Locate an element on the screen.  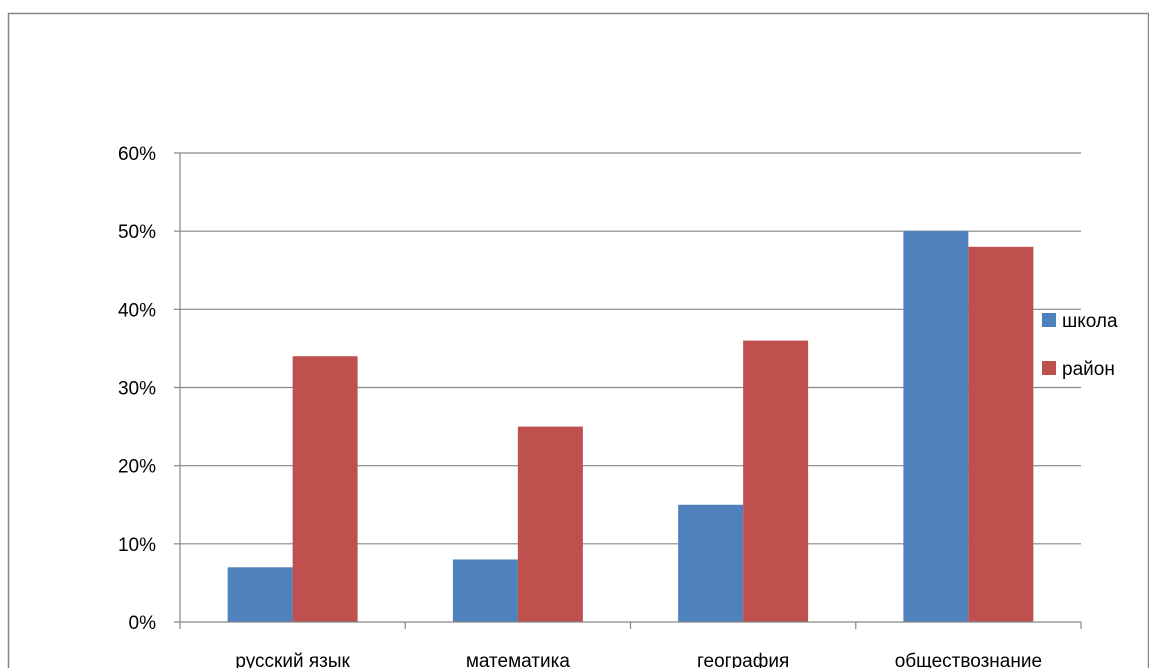
bar-школа-математика is located at coordinates (485, 590).